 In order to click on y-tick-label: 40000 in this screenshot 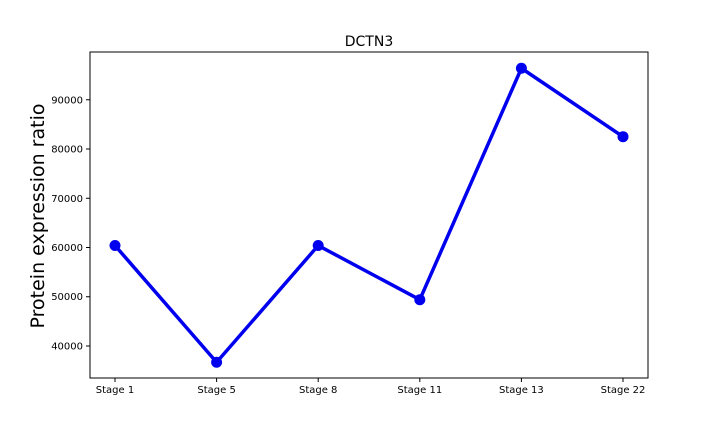, I will do `click(67, 346)`.